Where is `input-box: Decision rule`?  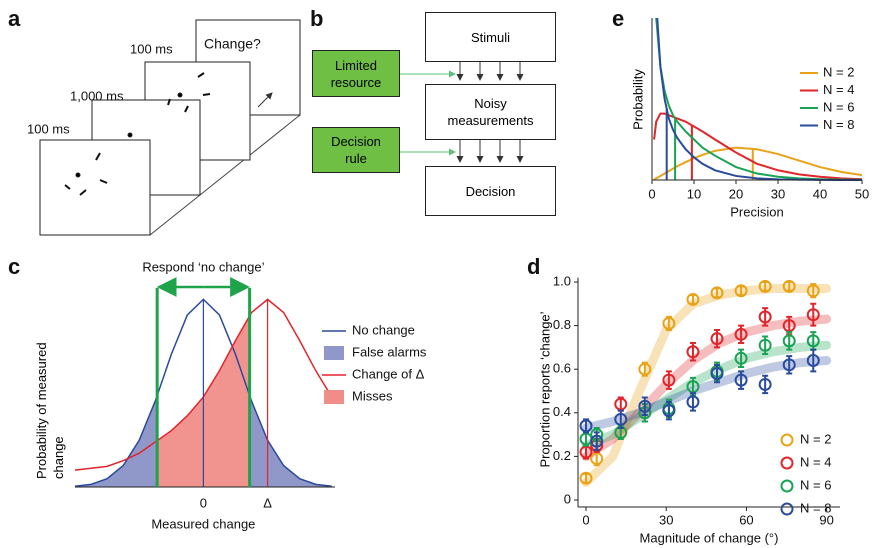 input-box: Decision rule is located at coordinates (356, 150).